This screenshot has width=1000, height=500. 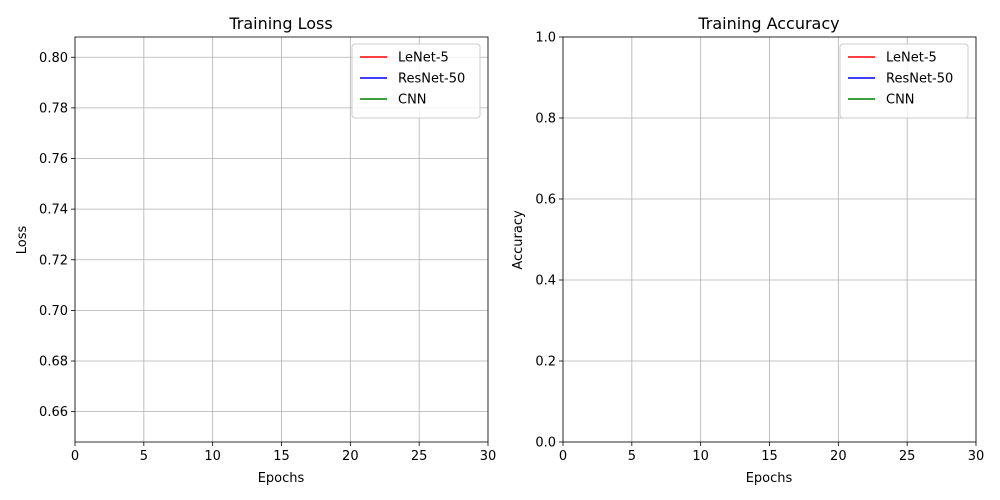 What do you see at coordinates (212, 456) in the screenshot?
I see `loss-x-tick-label: 10` at bounding box center [212, 456].